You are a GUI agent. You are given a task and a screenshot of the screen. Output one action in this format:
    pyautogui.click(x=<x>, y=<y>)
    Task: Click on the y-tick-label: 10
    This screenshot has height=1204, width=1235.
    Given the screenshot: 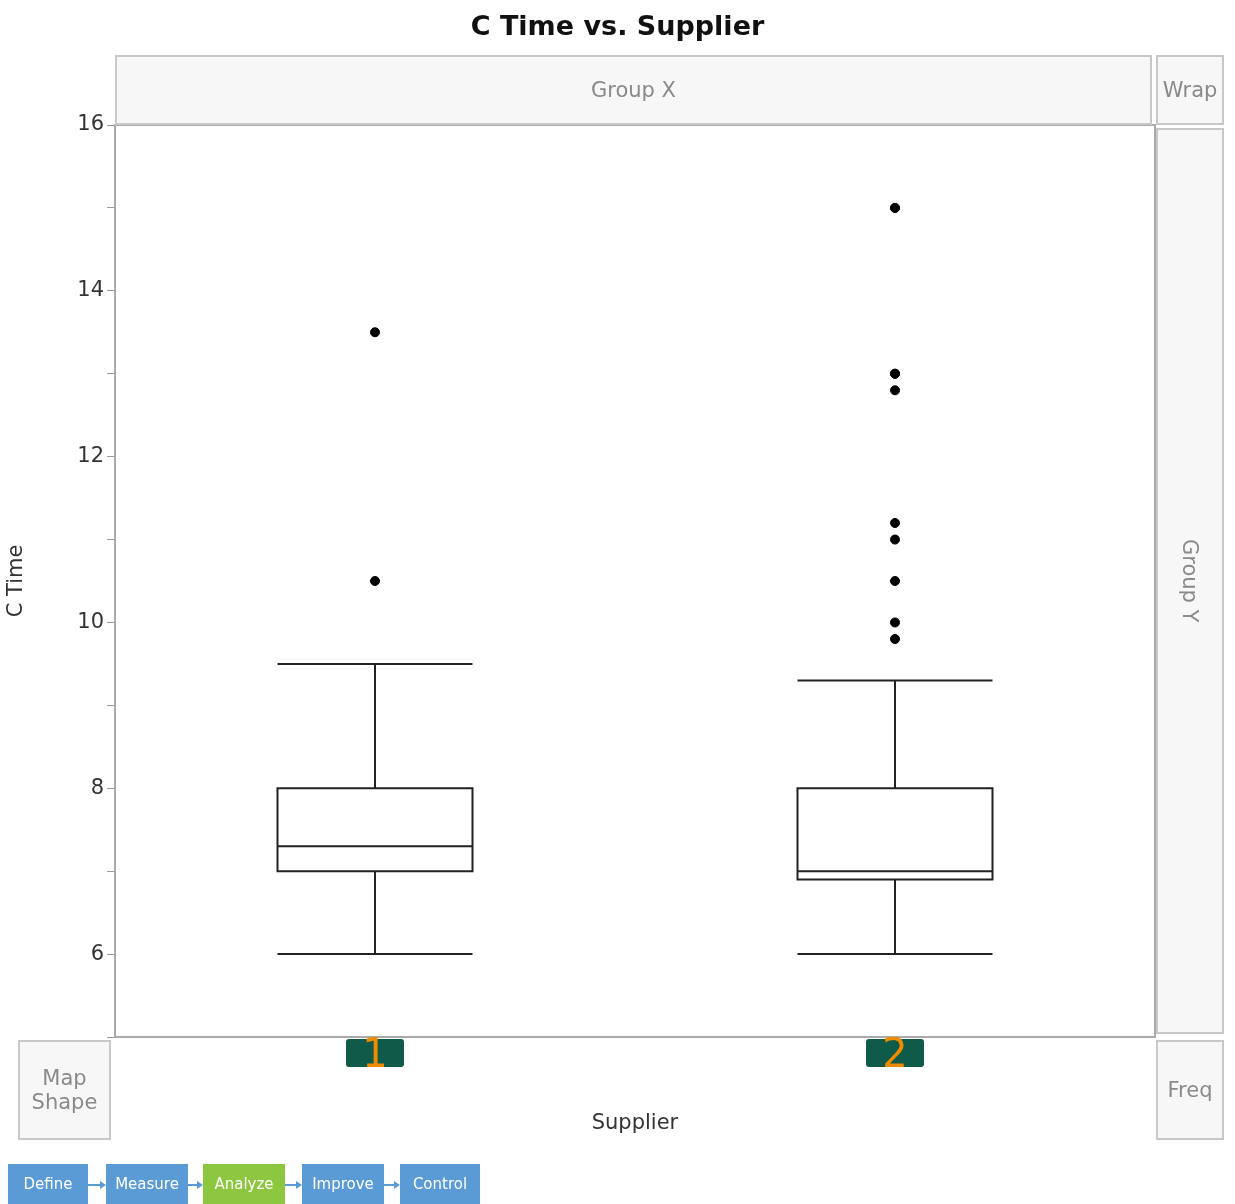 What is the action you would take?
    pyautogui.click(x=90, y=620)
    